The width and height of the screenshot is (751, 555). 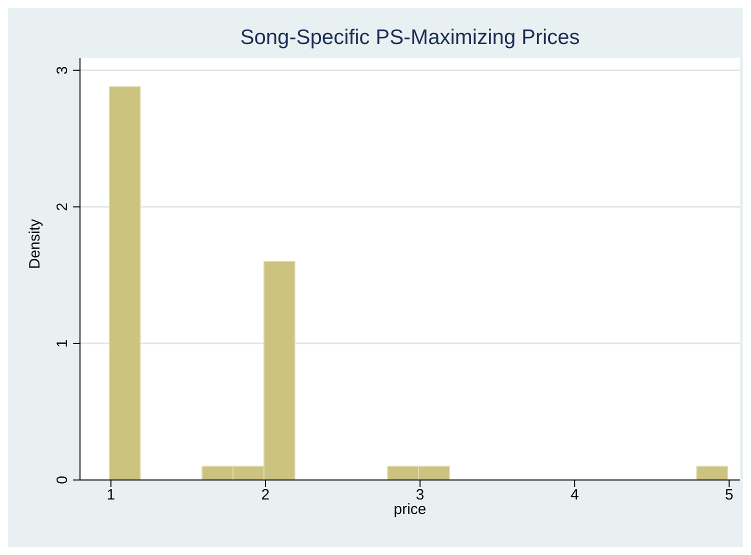 What do you see at coordinates (410, 509) in the screenshot?
I see `x-axis-title: price` at bounding box center [410, 509].